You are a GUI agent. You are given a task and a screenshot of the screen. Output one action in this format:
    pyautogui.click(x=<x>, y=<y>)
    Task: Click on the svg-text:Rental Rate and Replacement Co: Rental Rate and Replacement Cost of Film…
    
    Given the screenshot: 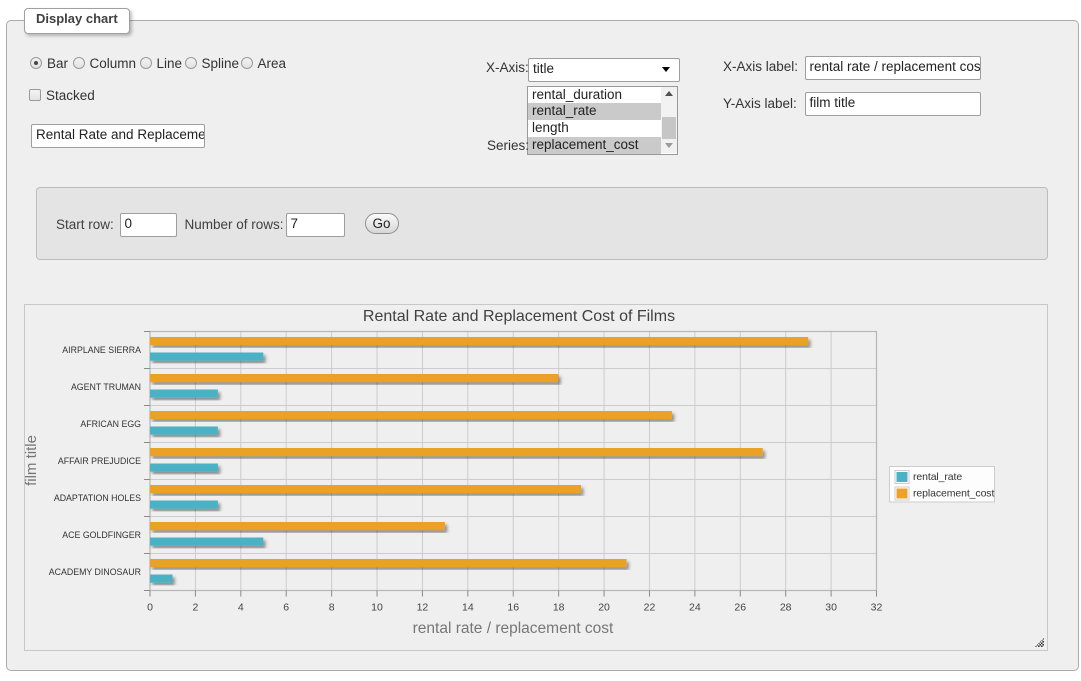 What is the action you would take?
    pyautogui.click(x=518, y=316)
    